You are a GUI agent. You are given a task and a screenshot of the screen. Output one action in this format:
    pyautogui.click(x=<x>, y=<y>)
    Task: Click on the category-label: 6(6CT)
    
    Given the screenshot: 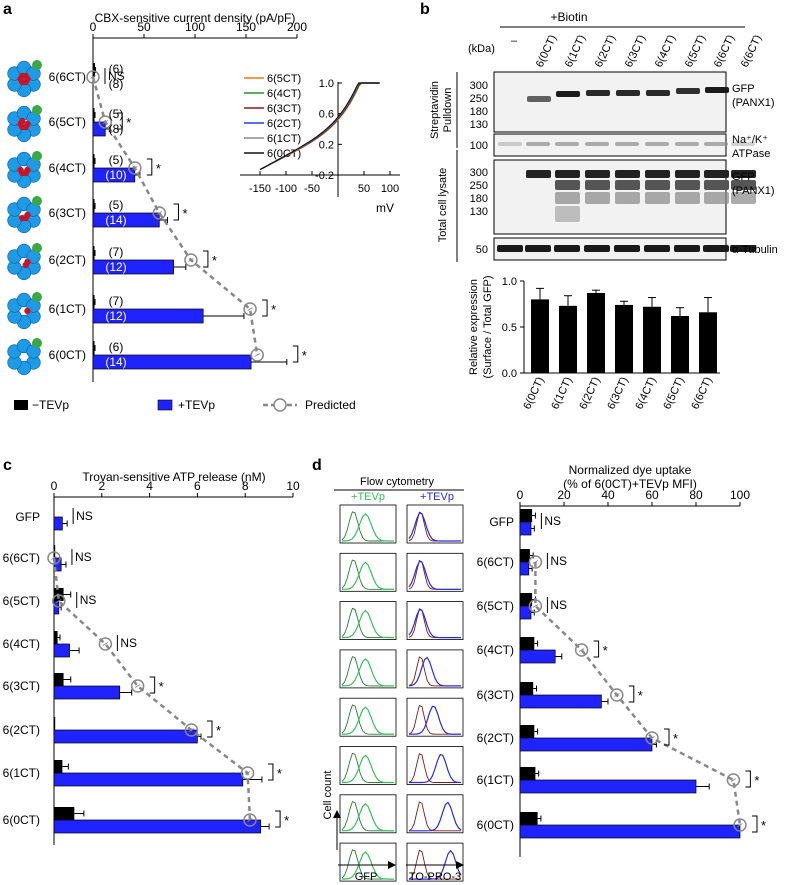 What is the action you would take?
    pyautogui.click(x=67, y=77)
    